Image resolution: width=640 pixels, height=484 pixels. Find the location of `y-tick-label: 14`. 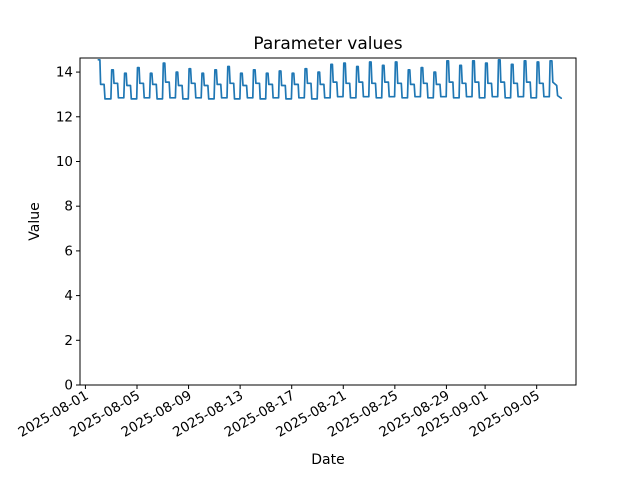

y-tick-label: 14 is located at coordinates (64, 73).